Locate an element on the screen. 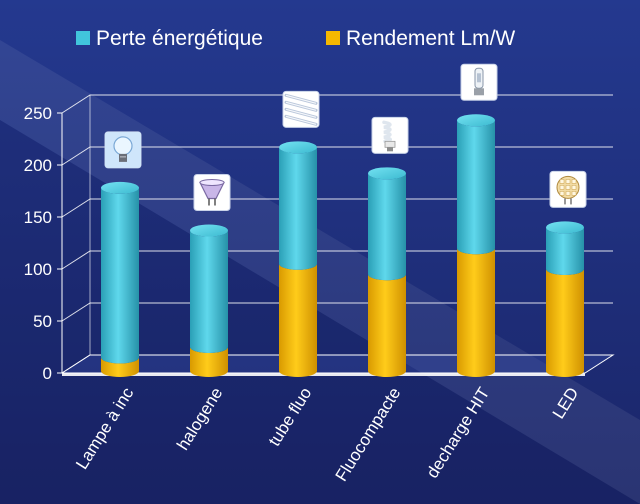  y-tick-label: 100 is located at coordinates (38, 269).